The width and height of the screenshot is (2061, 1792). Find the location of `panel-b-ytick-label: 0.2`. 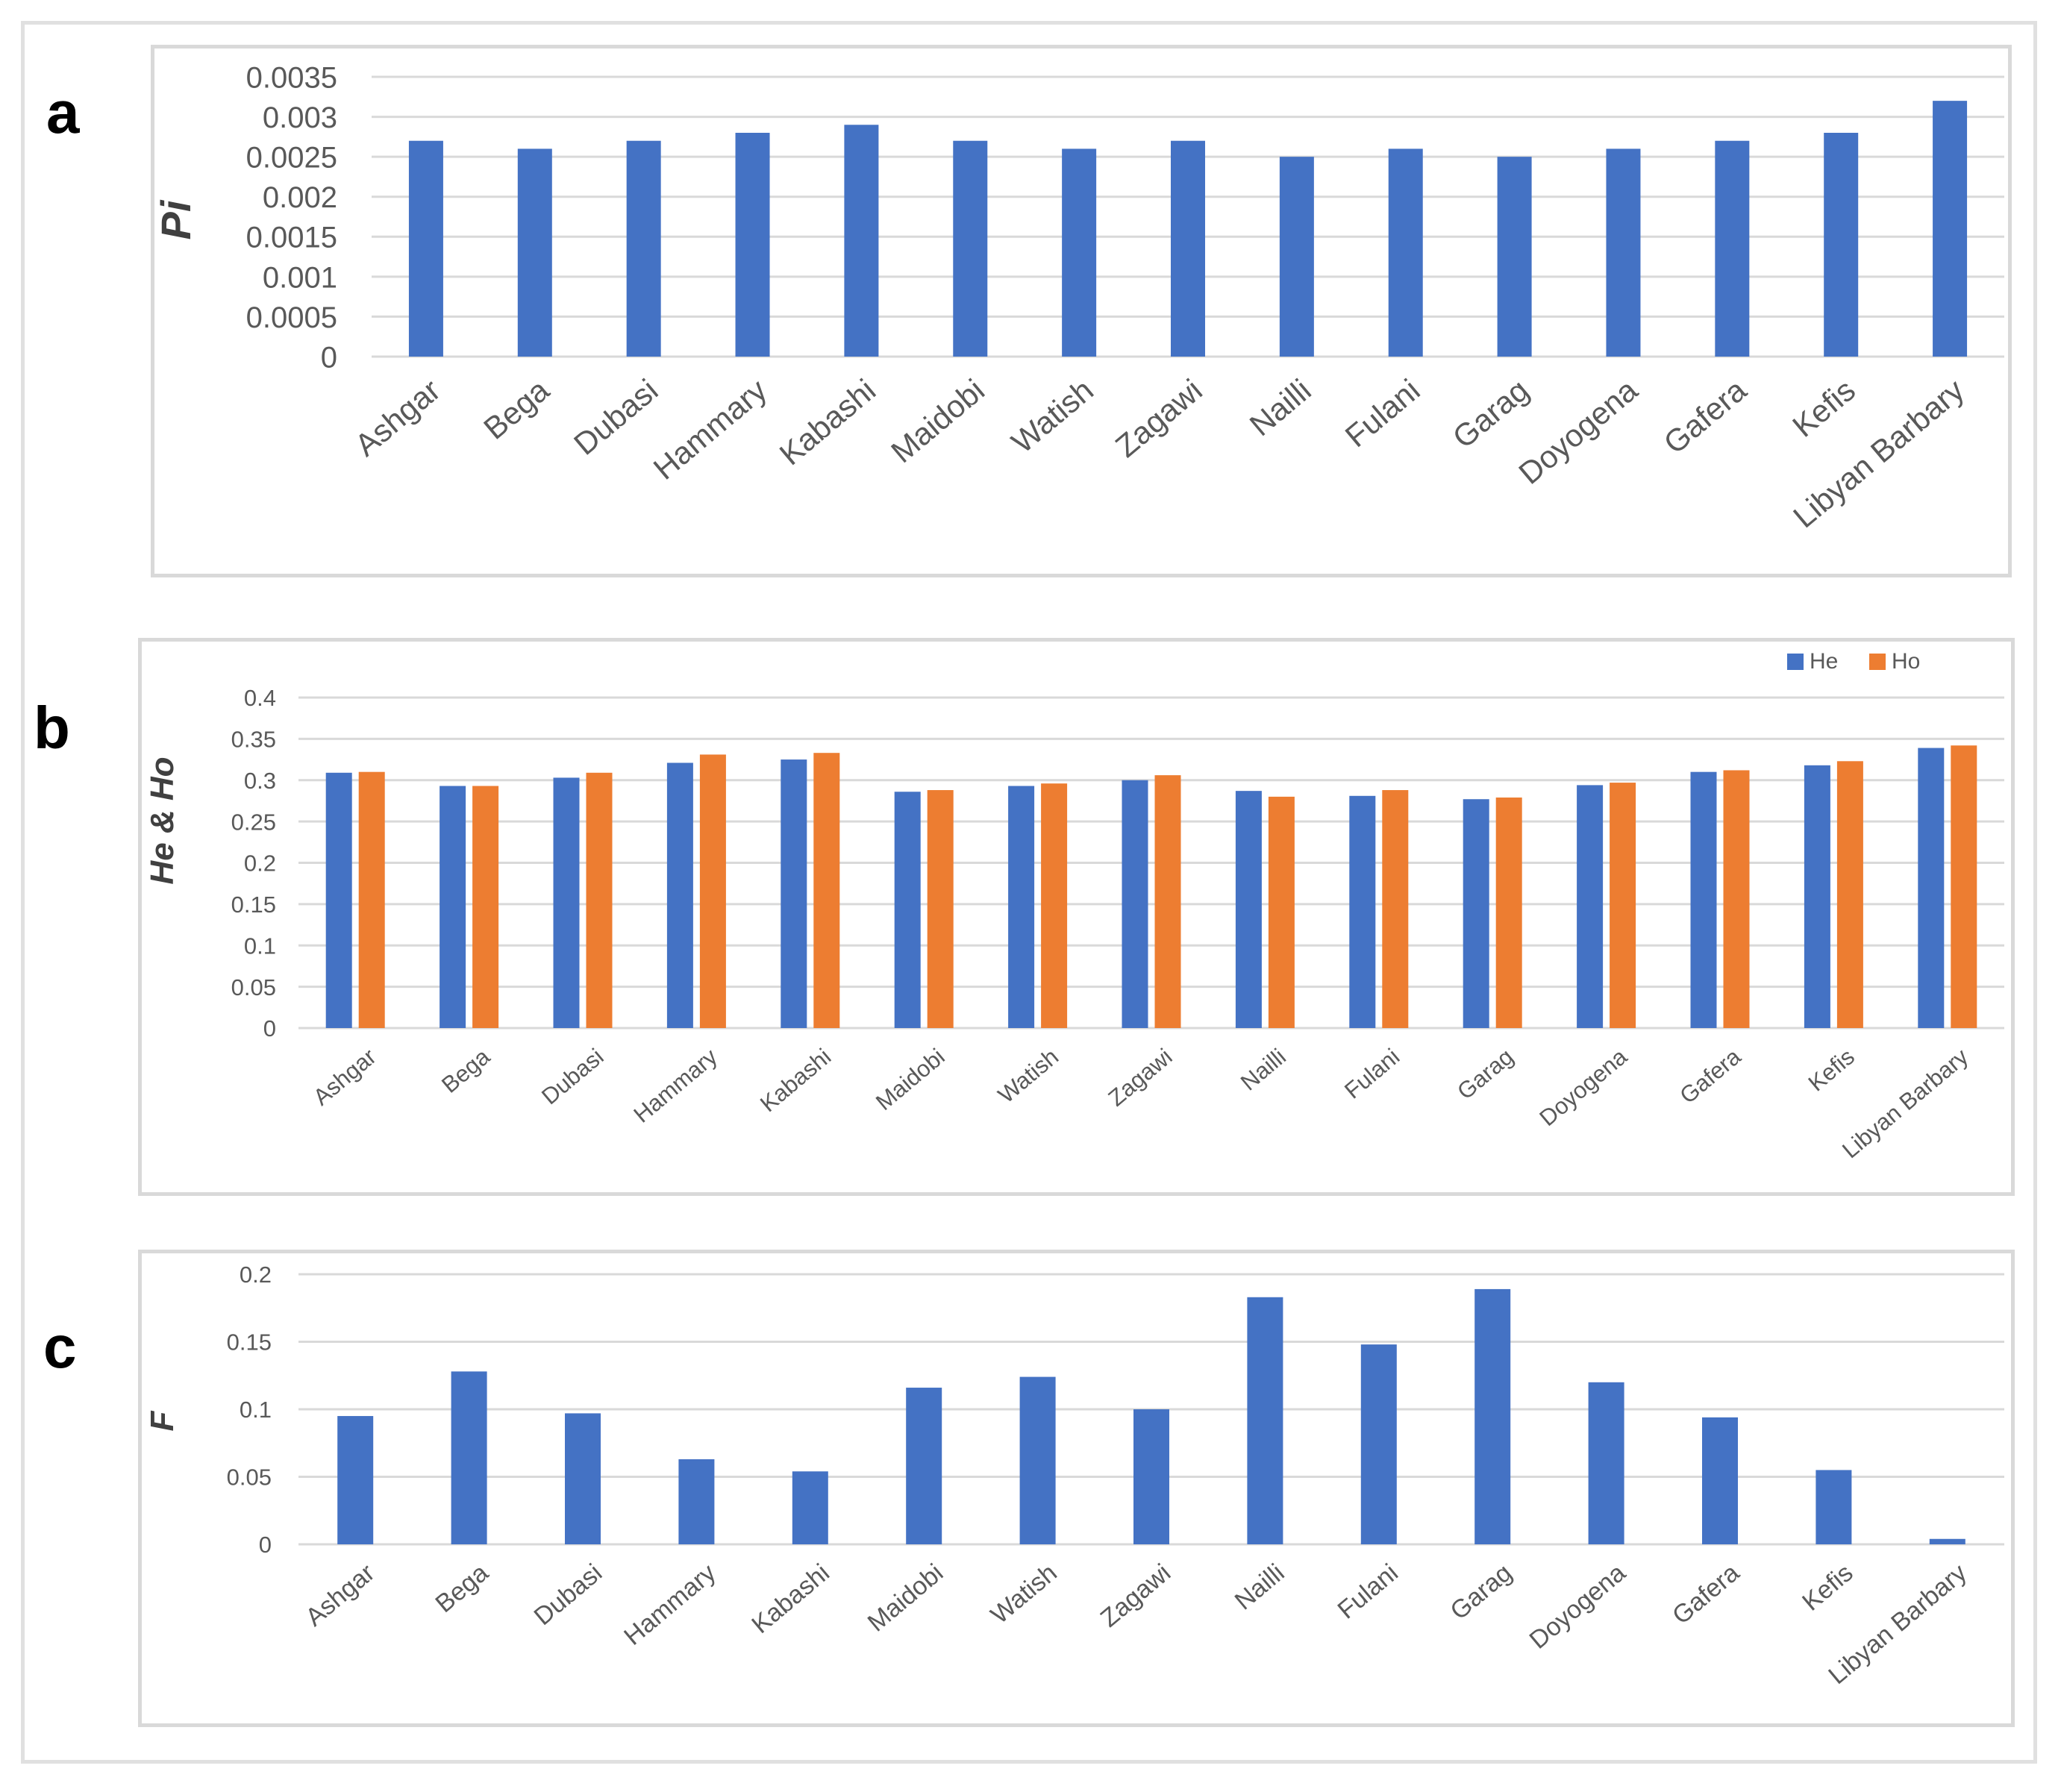

panel-b-ytick-label: 0.2 is located at coordinates (260, 864).